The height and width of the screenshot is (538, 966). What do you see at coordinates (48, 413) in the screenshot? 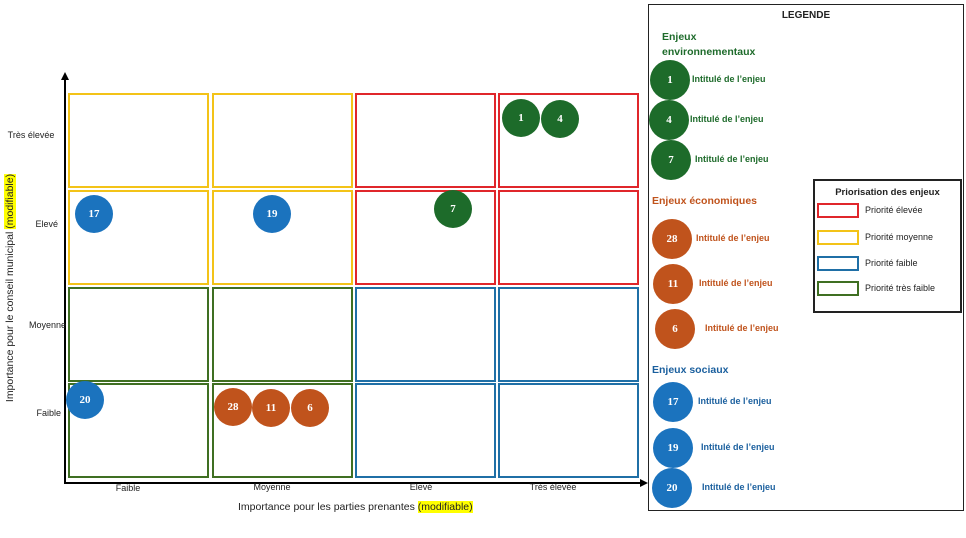
I see `y-tick-faible: Faible` at bounding box center [48, 413].